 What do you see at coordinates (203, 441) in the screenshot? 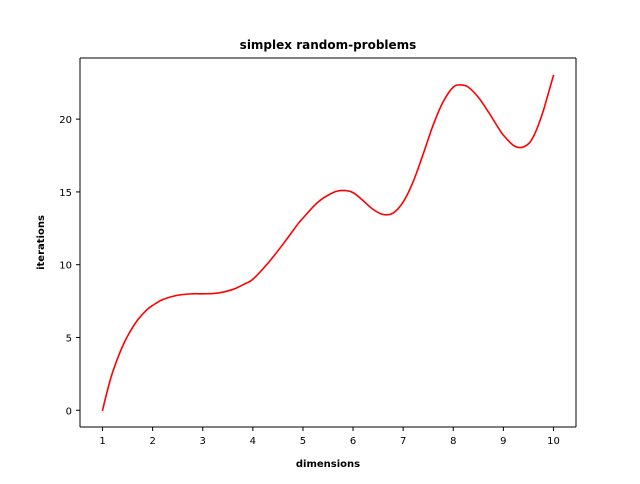
I see `x-tick-label: 3` at bounding box center [203, 441].